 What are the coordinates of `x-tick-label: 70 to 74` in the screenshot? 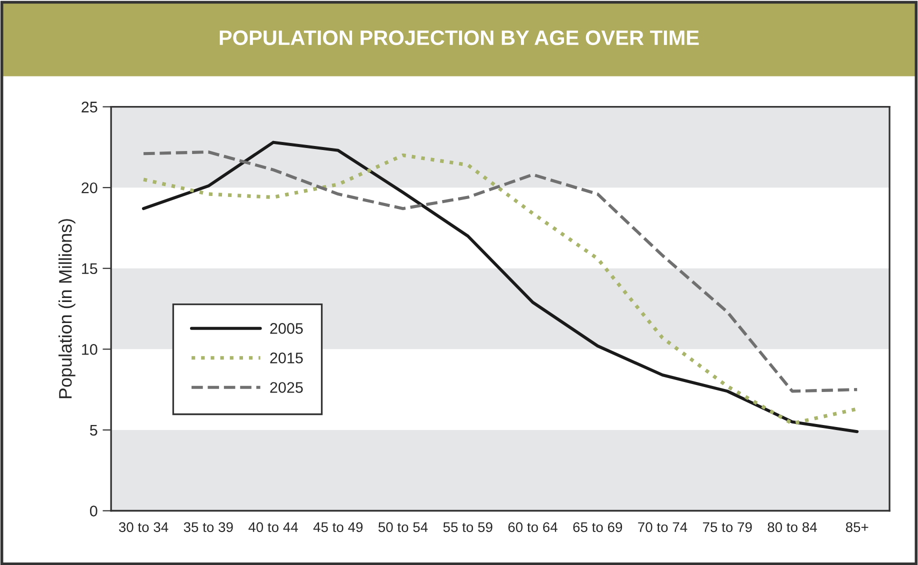 It's located at (663, 527).